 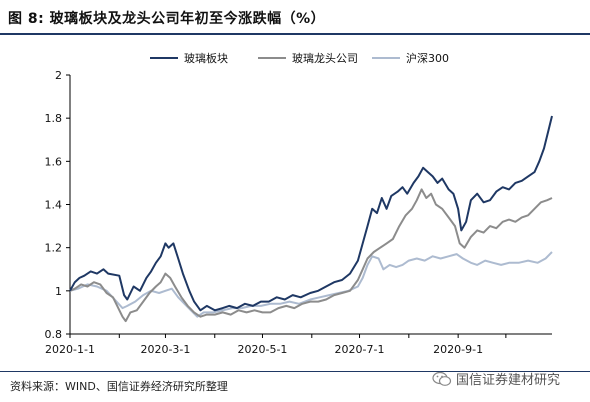 What do you see at coordinates (360, 349) in the screenshot?
I see `x-tick-label: 2020-7-1` at bounding box center [360, 349].